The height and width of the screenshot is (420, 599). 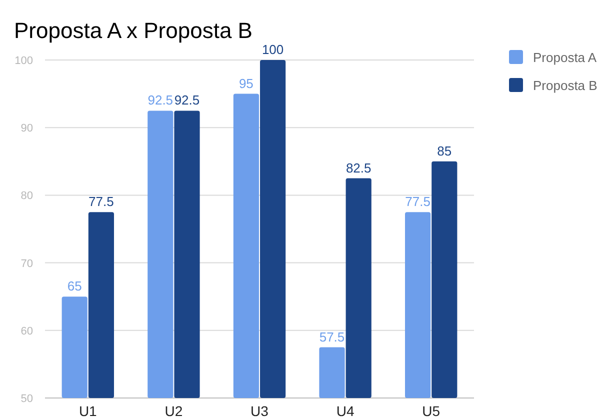 I want to click on chart-title: Proposta A x Proposta B, so click(x=133, y=30).